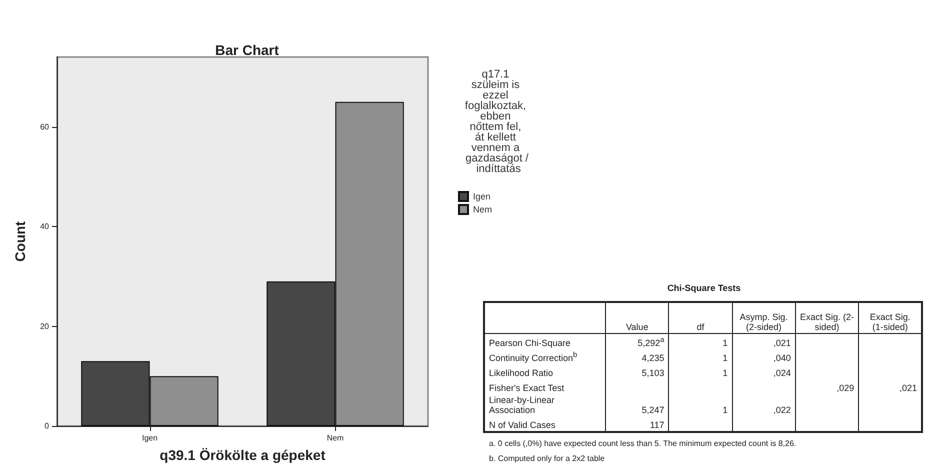 This screenshot has width=931, height=474. What do you see at coordinates (482, 197) in the screenshot?
I see `legend-label: Igen` at bounding box center [482, 197].